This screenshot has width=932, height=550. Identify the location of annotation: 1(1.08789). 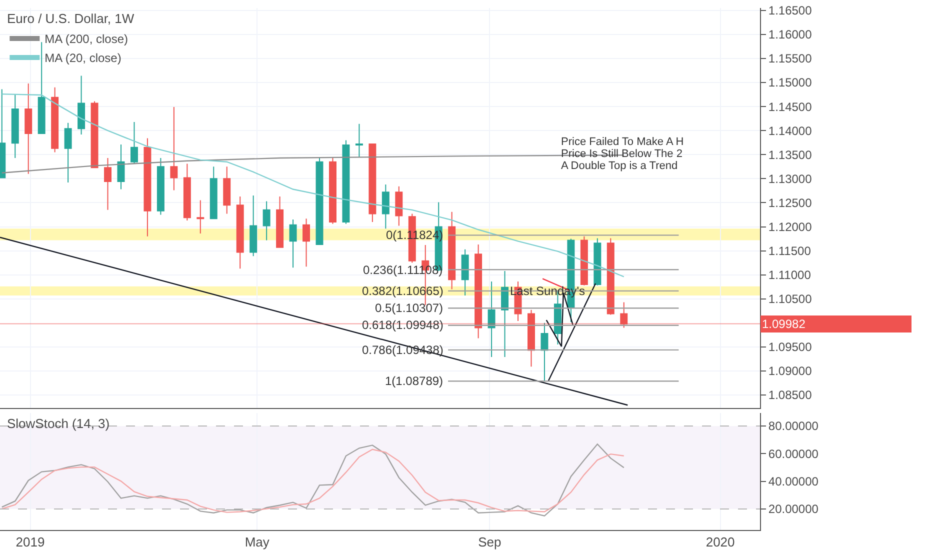
(414, 381).